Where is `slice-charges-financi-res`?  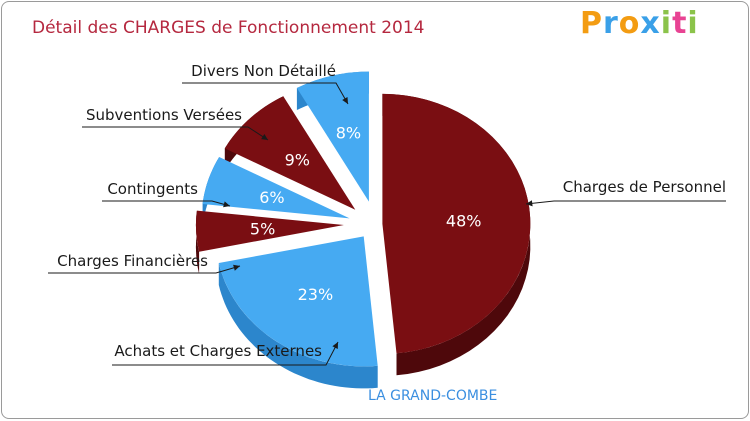
slice-charges-financi-res is located at coordinates (269, 231).